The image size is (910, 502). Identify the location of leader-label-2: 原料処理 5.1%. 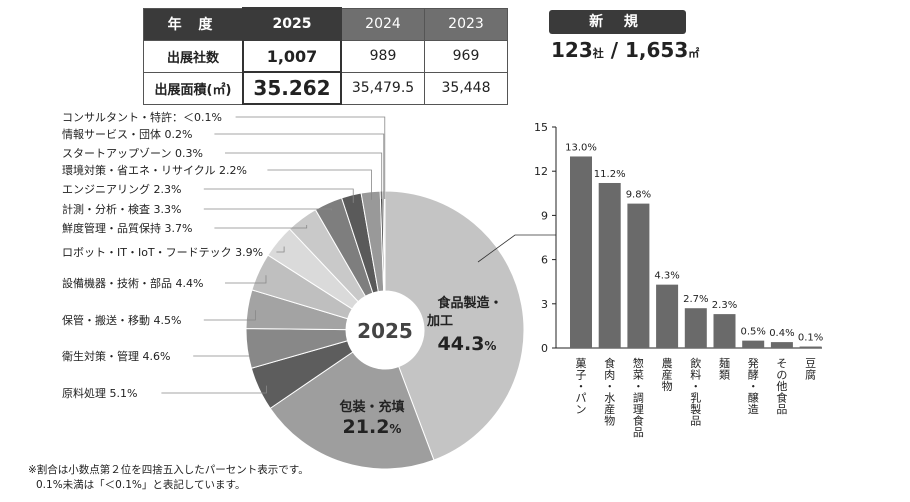
(99, 393).